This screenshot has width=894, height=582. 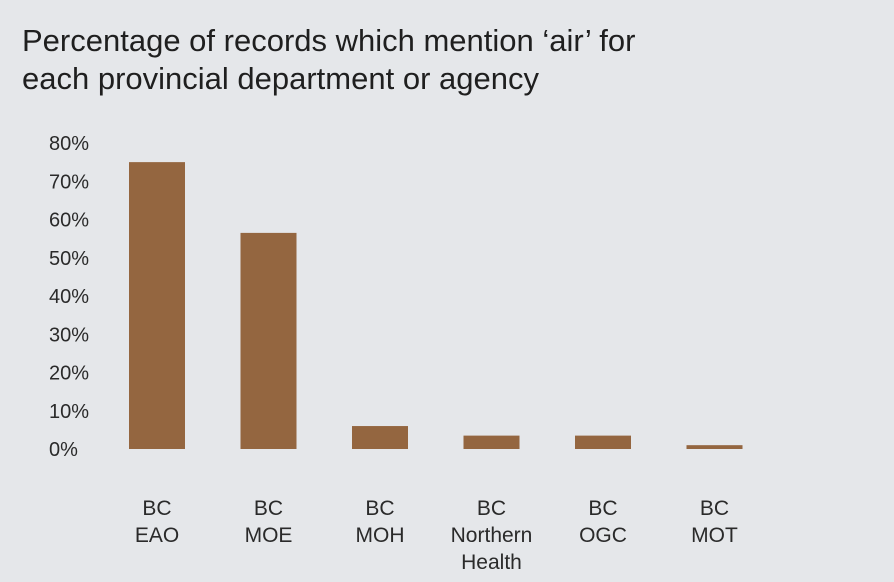 I want to click on x-tick-label: BC OGC, so click(x=603, y=522).